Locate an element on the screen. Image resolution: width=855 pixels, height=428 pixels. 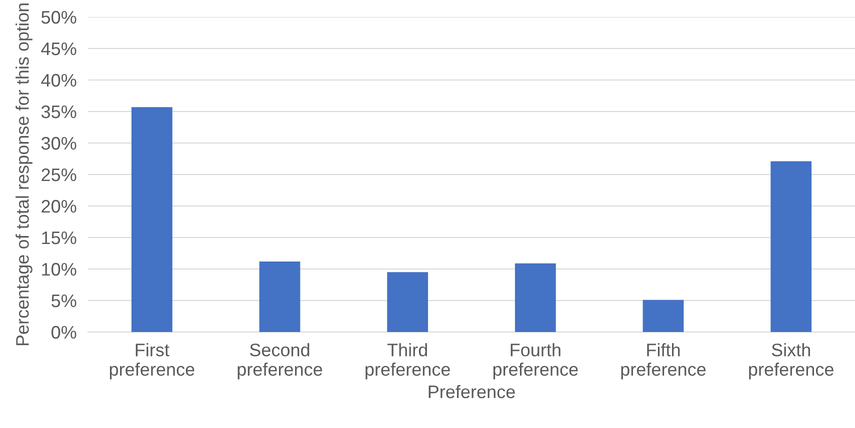
x-axis-title: Preference is located at coordinates (471, 391).